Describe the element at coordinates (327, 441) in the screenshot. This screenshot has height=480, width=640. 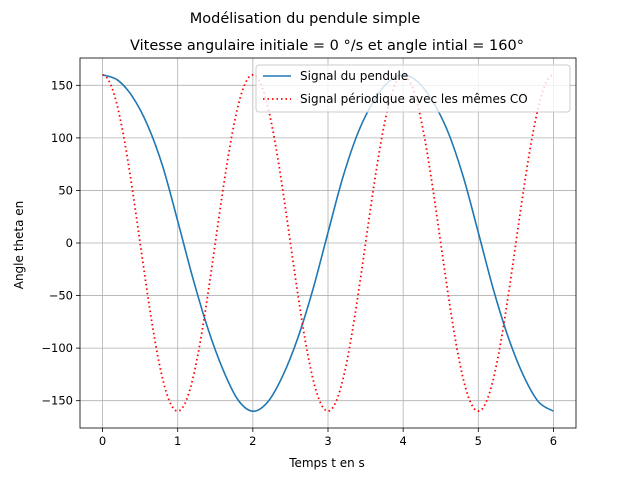
I see `x-tick-label: 3` at that location.